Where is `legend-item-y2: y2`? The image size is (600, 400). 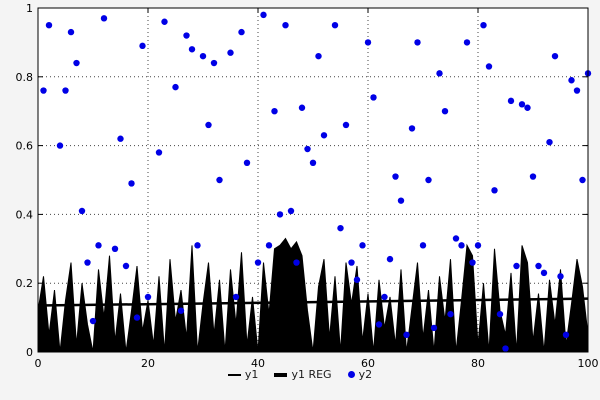 legend-item-y2: y2 is located at coordinates (360, 374).